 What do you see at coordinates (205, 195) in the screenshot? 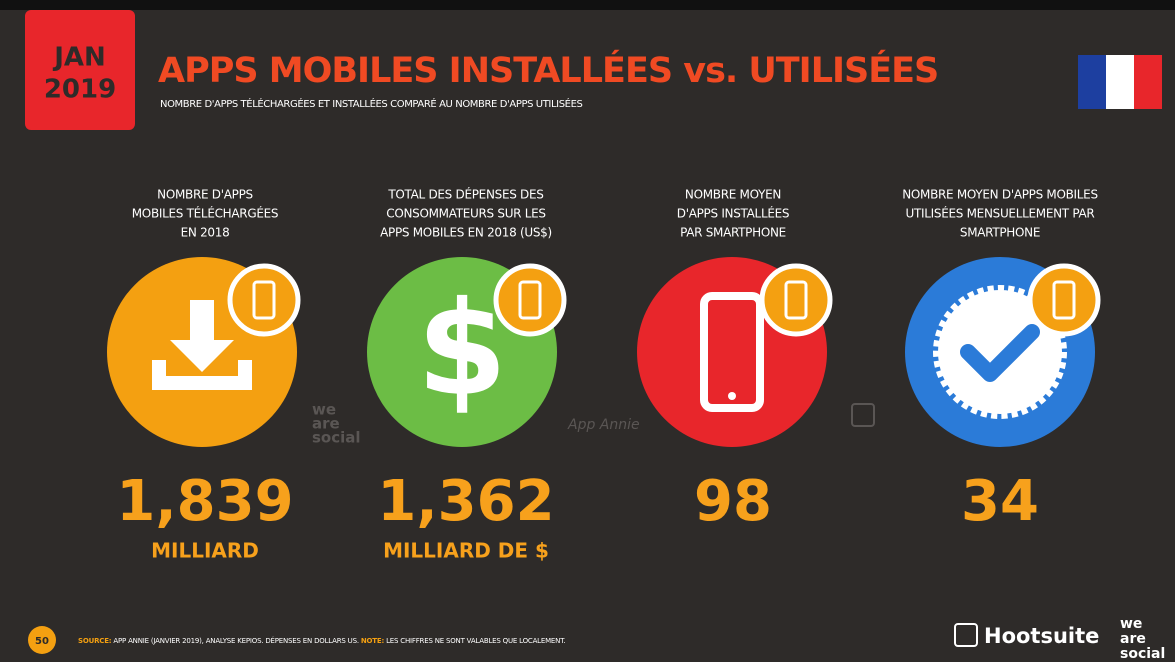
I see `card-label: NOMBRE D'APPS` at bounding box center [205, 195].